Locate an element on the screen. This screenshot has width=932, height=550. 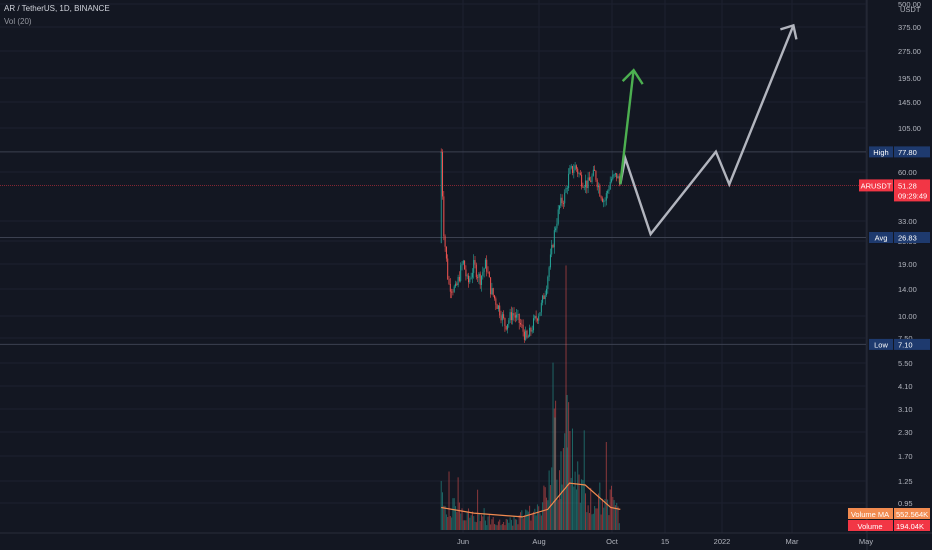
y-tick-label: 3.10 is located at coordinates (905, 409).